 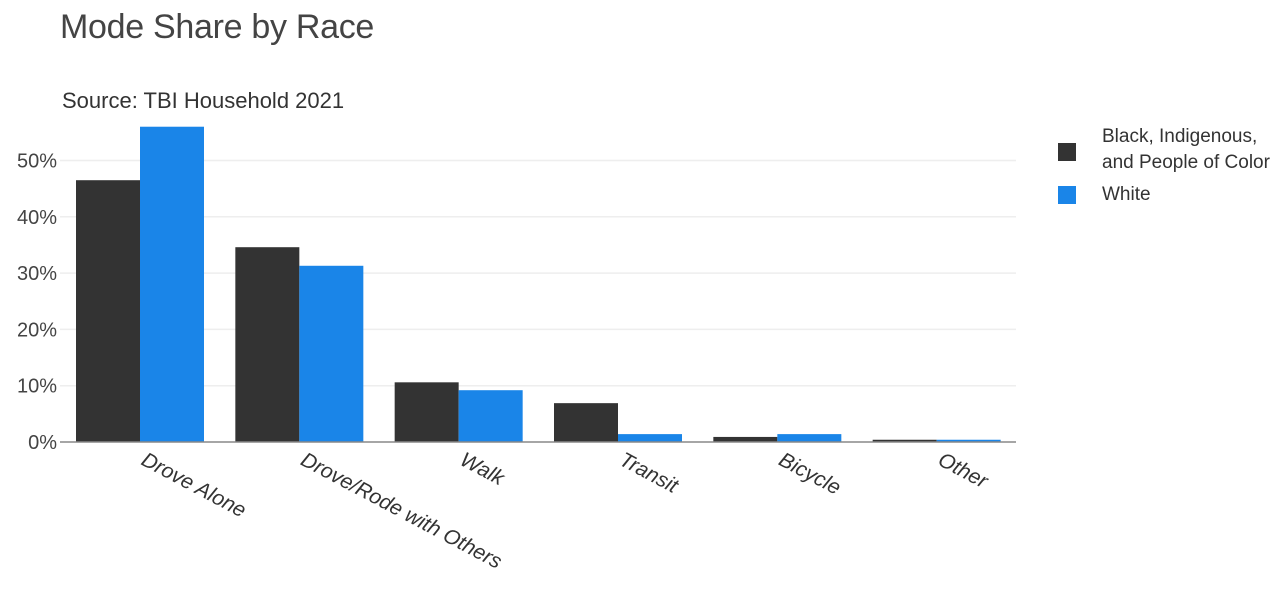 What do you see at coordinates (194, 485) in the screenshot?
I see `x-category-label: Drove Alone` at bounding box center [194, 485].